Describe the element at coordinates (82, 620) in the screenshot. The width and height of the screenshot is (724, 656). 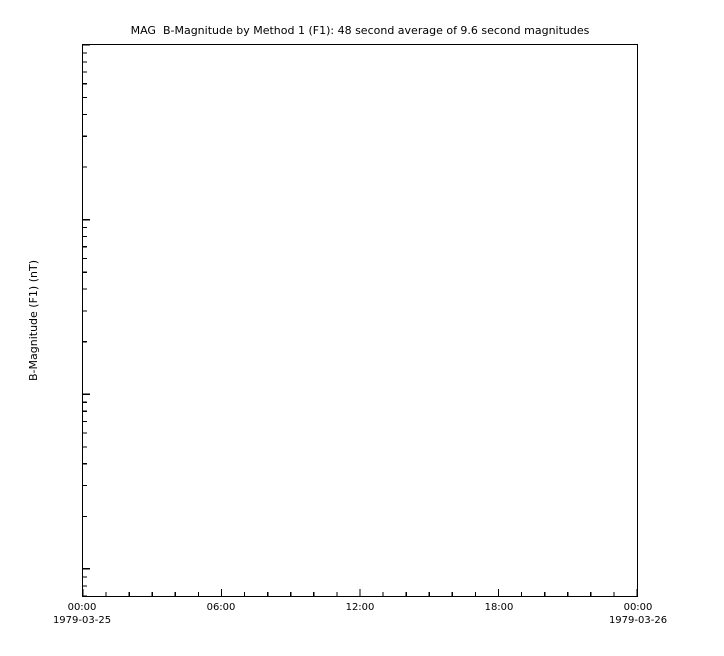
I see `x-tick-date: 1979-03-25` at that location.